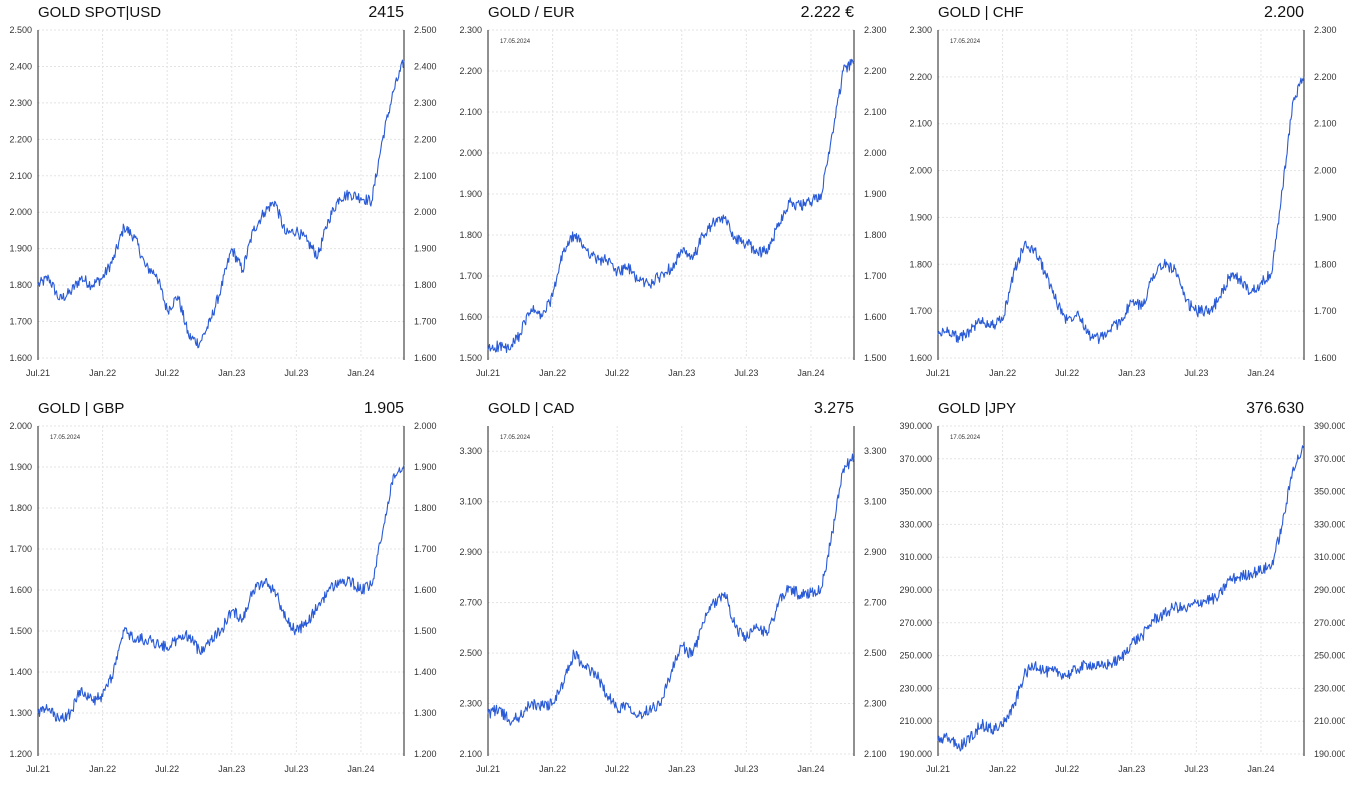  What do you see at coordinates (977, 408) in the screenshot?
I see `chart-title: GOLD |JPY` at bounding box center [977, 408].